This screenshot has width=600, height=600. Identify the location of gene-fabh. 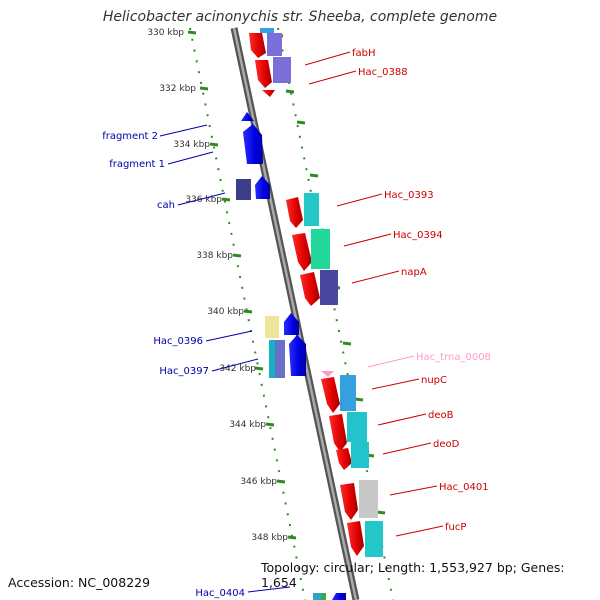
(257, 45).